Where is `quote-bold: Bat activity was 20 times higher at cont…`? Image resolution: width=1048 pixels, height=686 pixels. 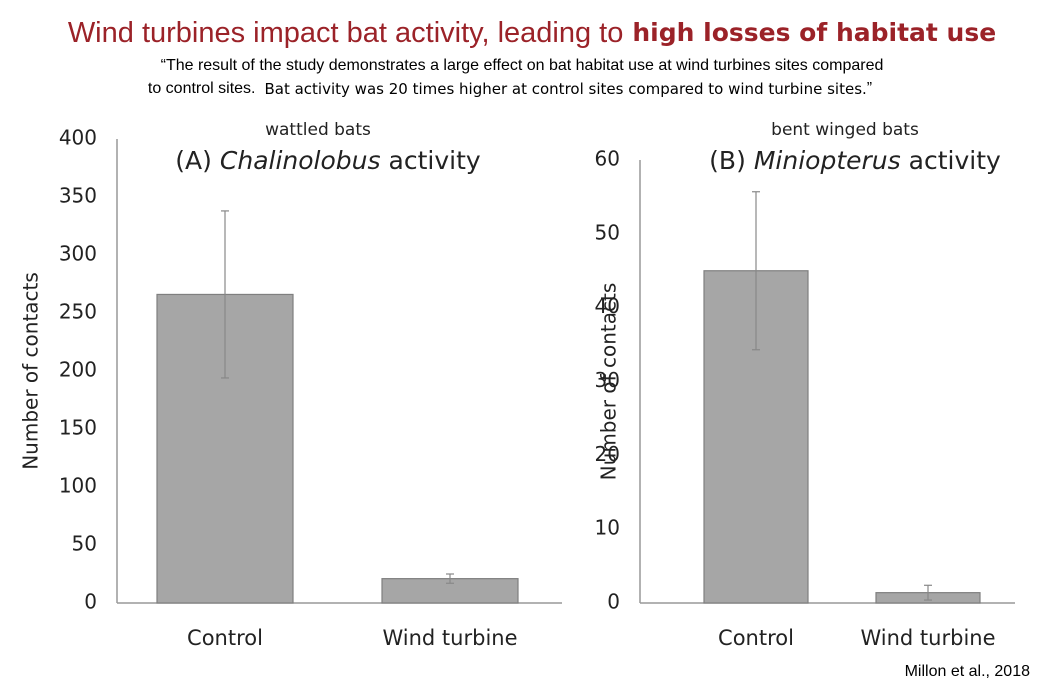 quote-bold: Bat activity was 20 times higher at cont… is located at coordinates (565, 89).